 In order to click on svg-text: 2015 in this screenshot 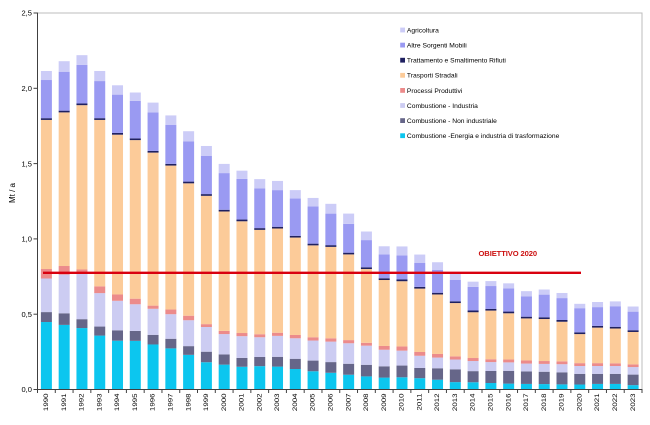, I will do `click(490, 403)`.